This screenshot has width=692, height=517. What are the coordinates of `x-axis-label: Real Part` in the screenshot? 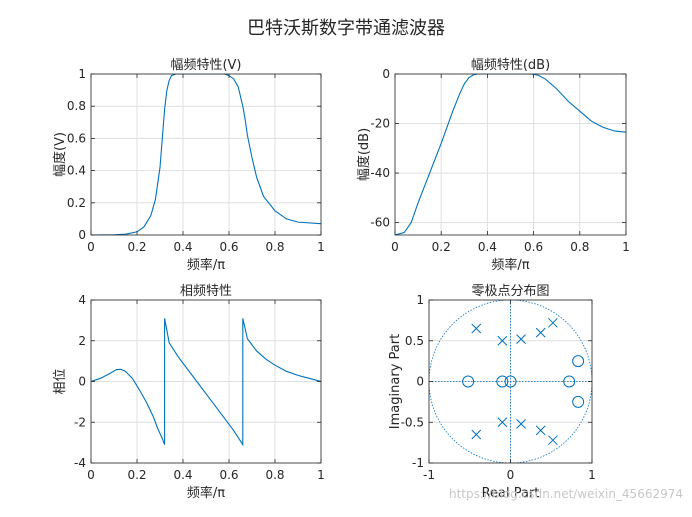 It's located at (511, 493).